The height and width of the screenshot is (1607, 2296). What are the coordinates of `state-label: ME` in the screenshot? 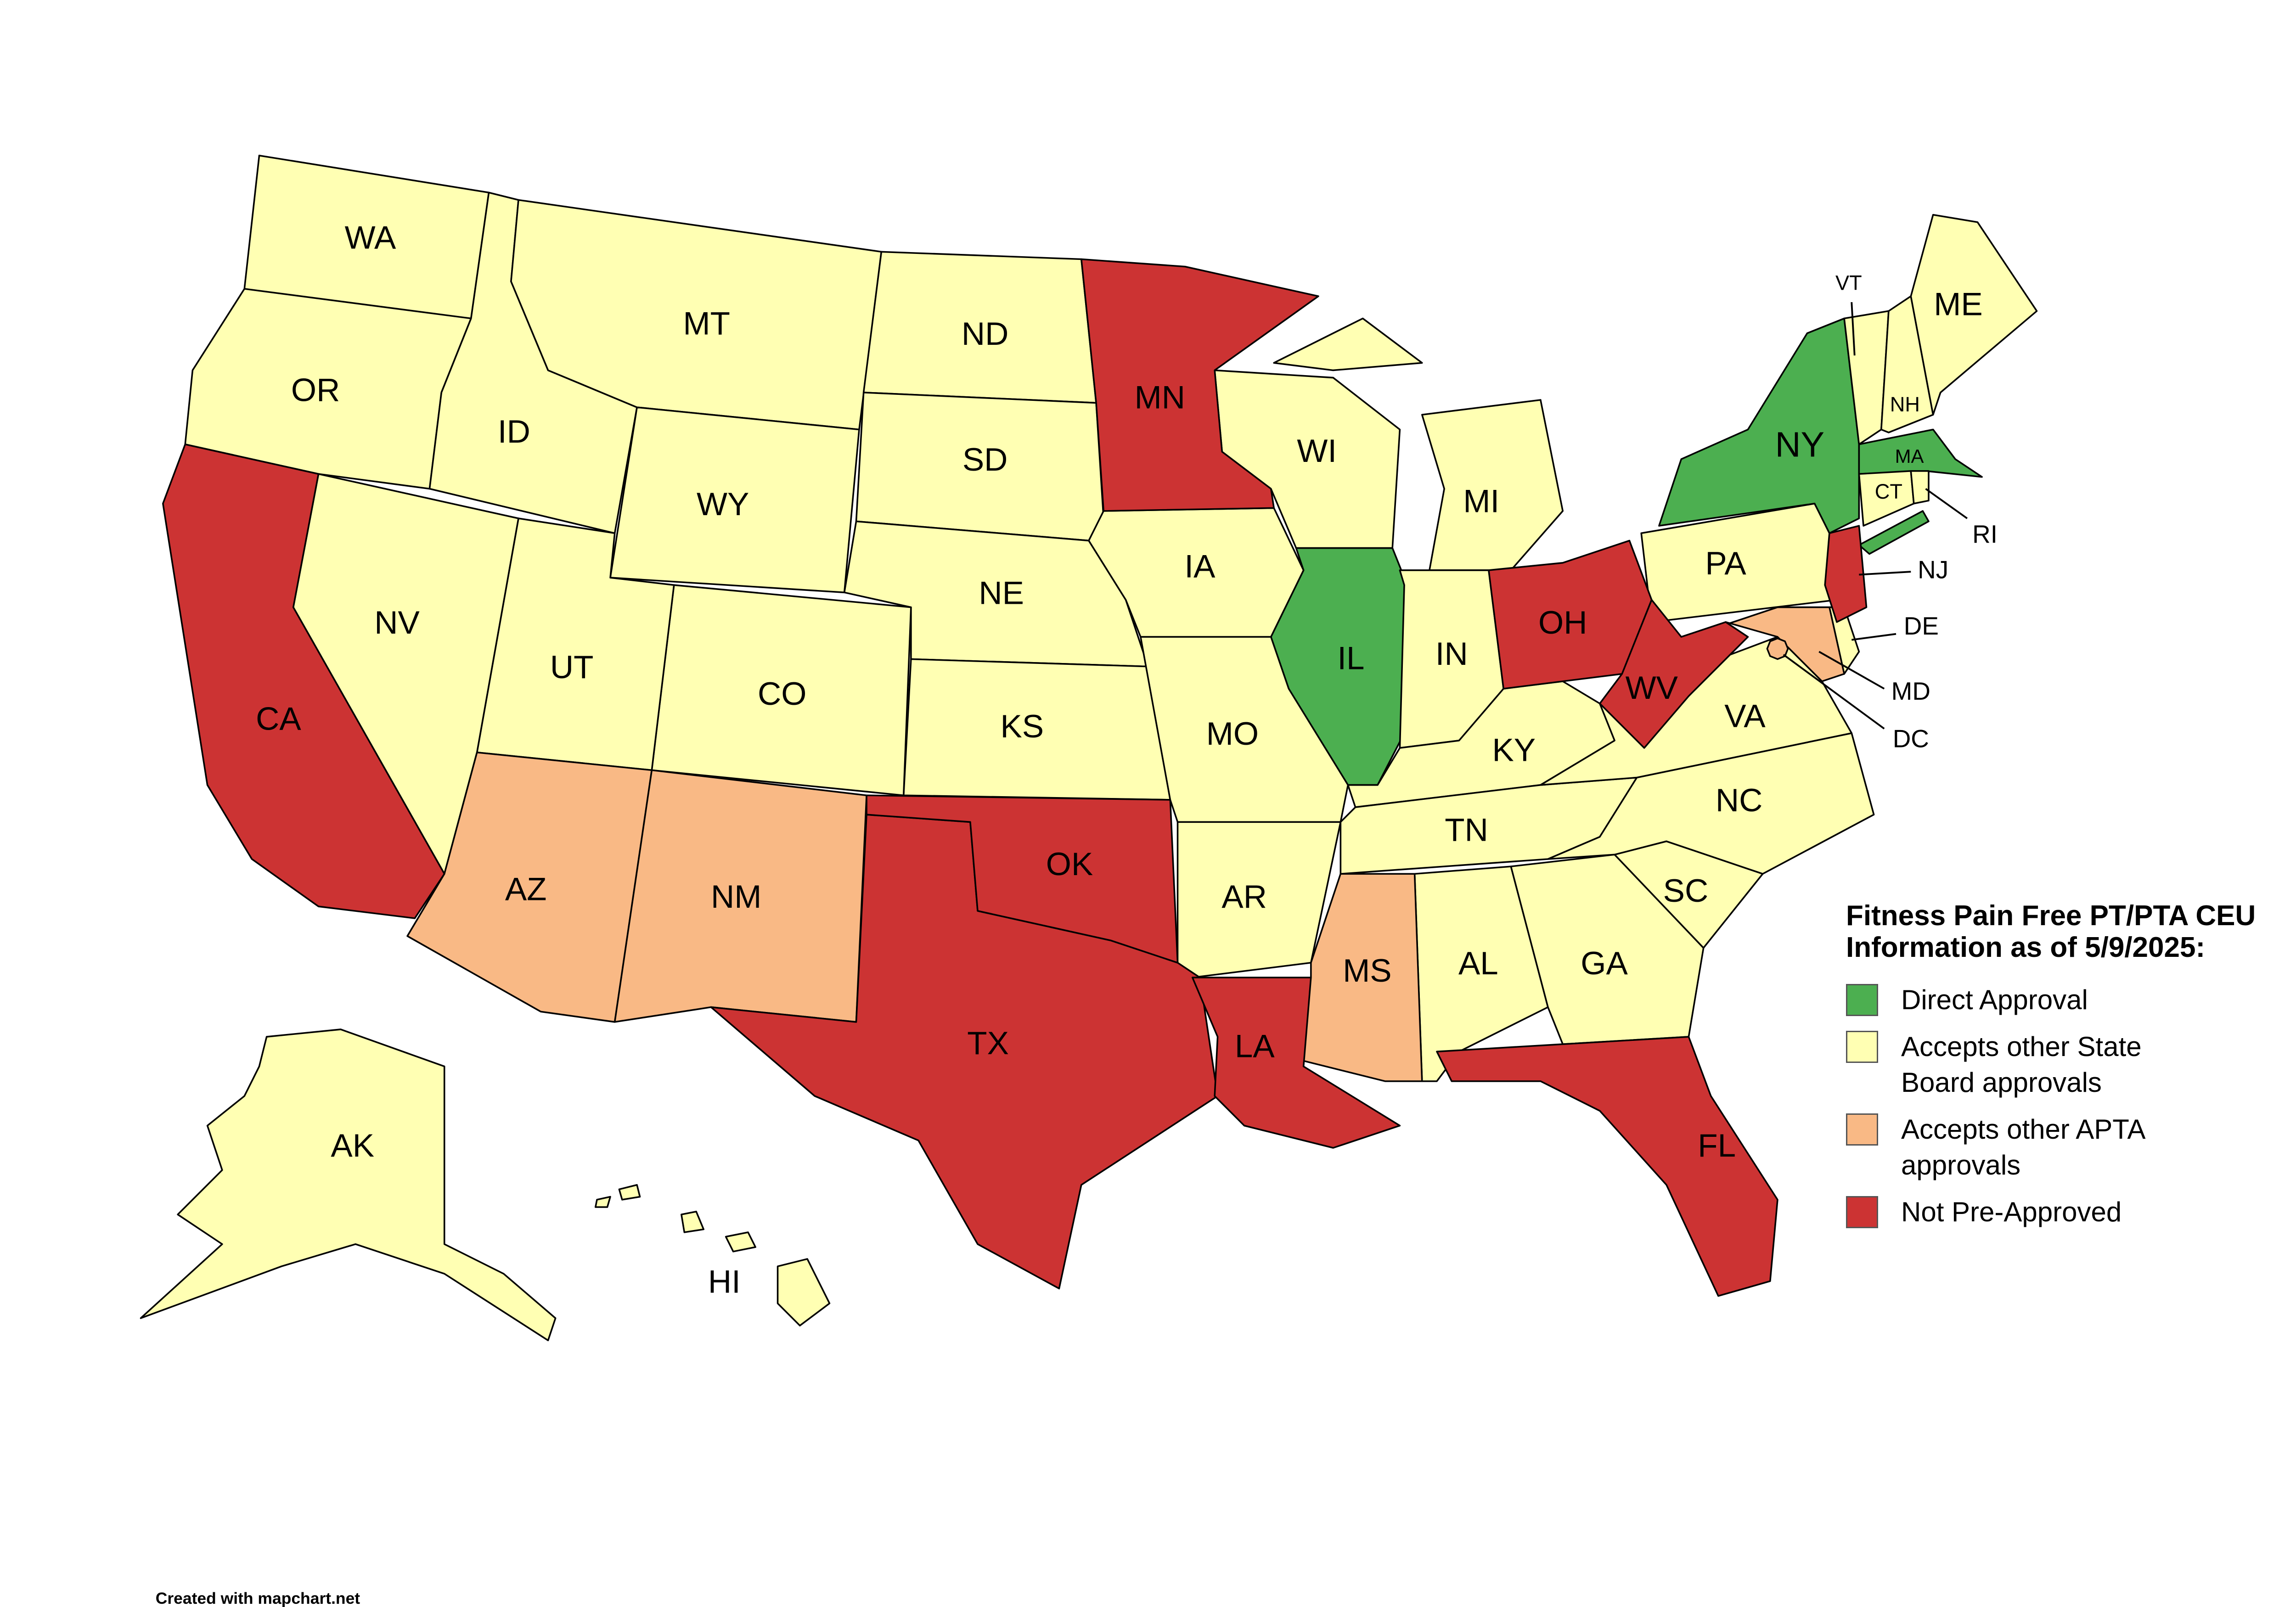 It's located at (1958, 304).